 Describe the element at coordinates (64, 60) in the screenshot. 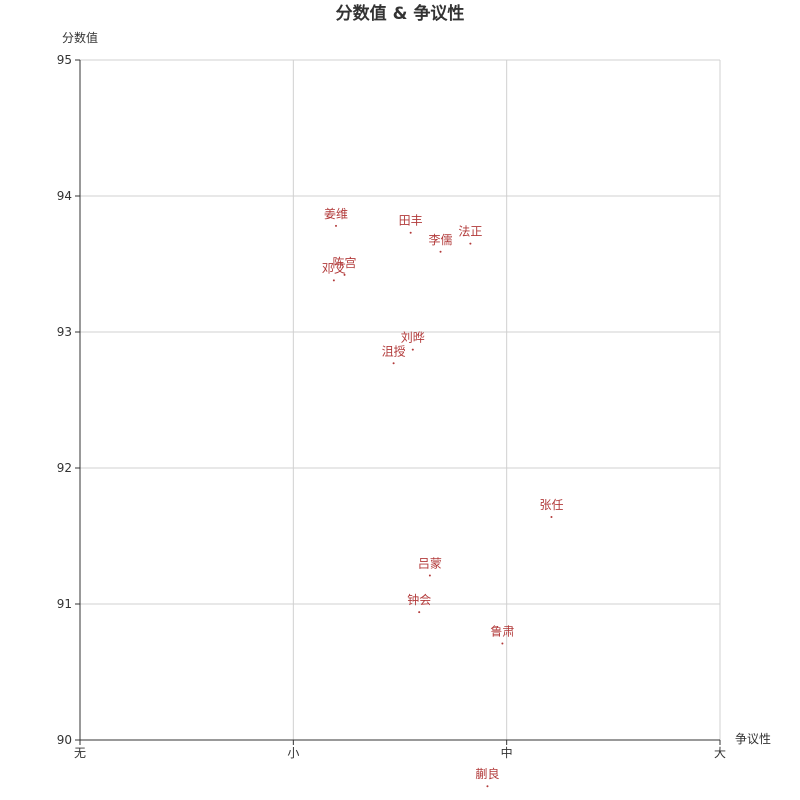

I see `y-tick-label: 95` at that location.